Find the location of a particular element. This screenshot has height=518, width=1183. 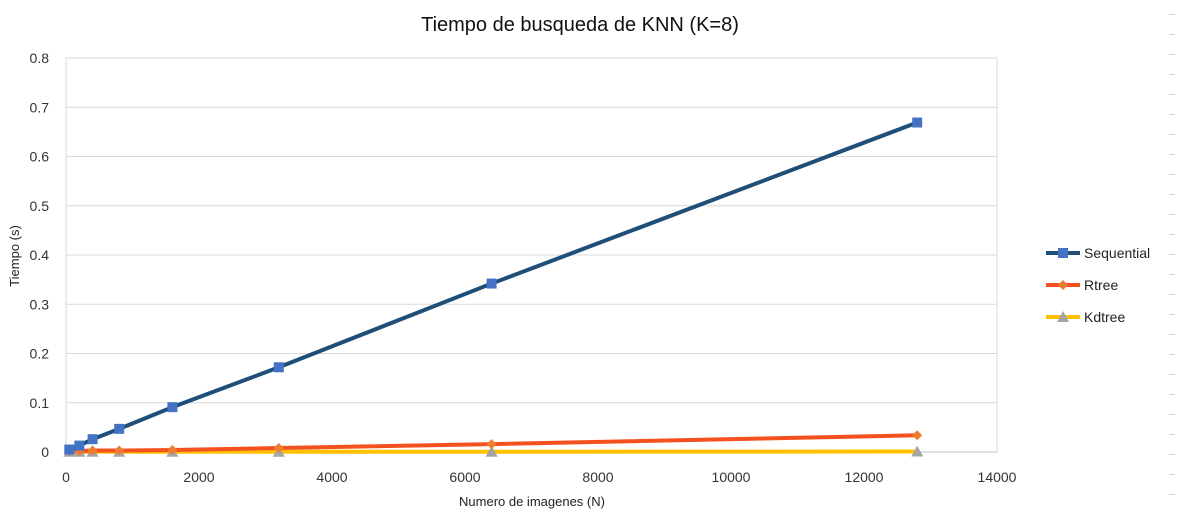

y-tick-label: 0.5 is located at coordinates (40, 206).